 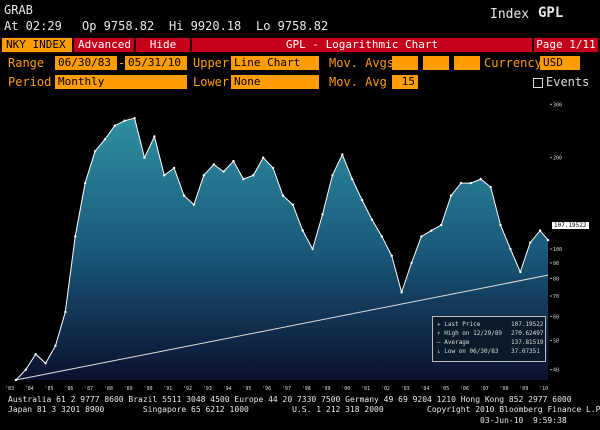 I want to click on mov-avg-period-field: 15, so click(x=405, y=82).